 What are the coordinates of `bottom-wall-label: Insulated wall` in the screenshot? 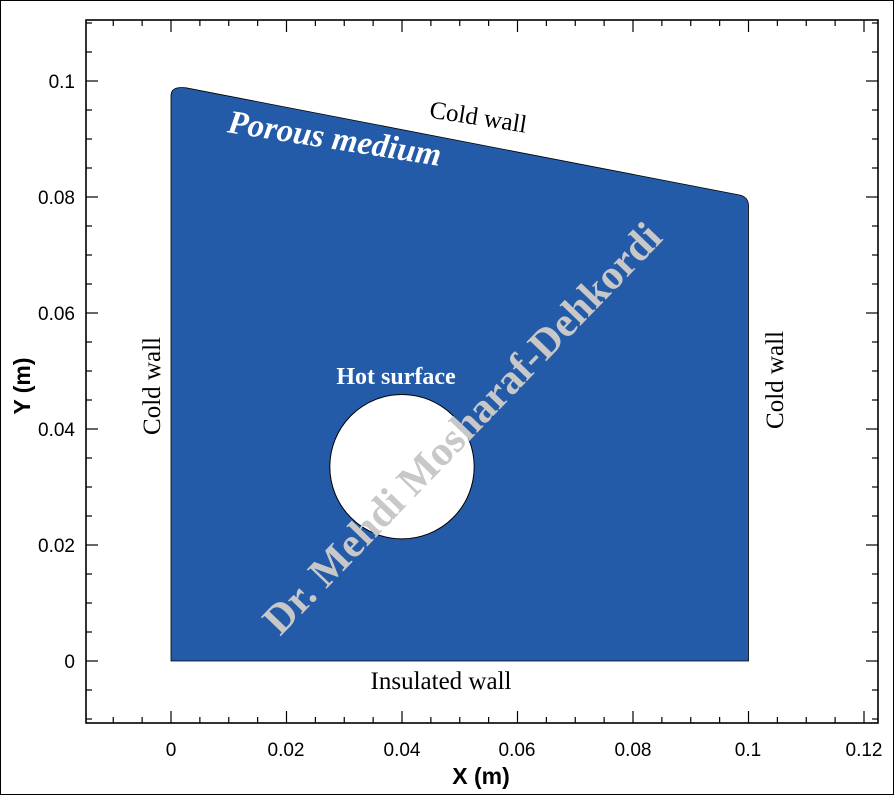 It's located at (441, 681).